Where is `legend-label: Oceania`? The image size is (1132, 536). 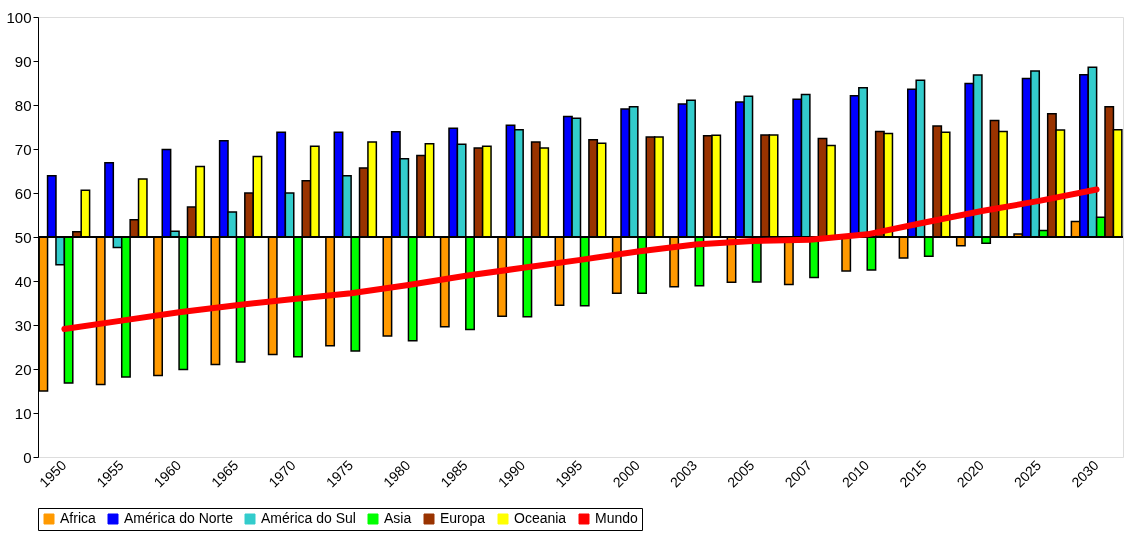 legend-label: Oceania is located at coordinates (540, 518).